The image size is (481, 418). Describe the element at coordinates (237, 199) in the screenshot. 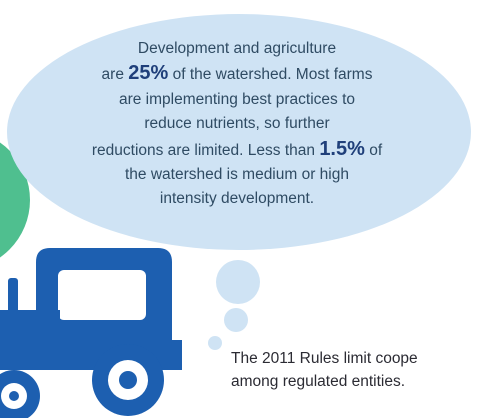

I see `bubble-line-7: intensity development.` at that location.